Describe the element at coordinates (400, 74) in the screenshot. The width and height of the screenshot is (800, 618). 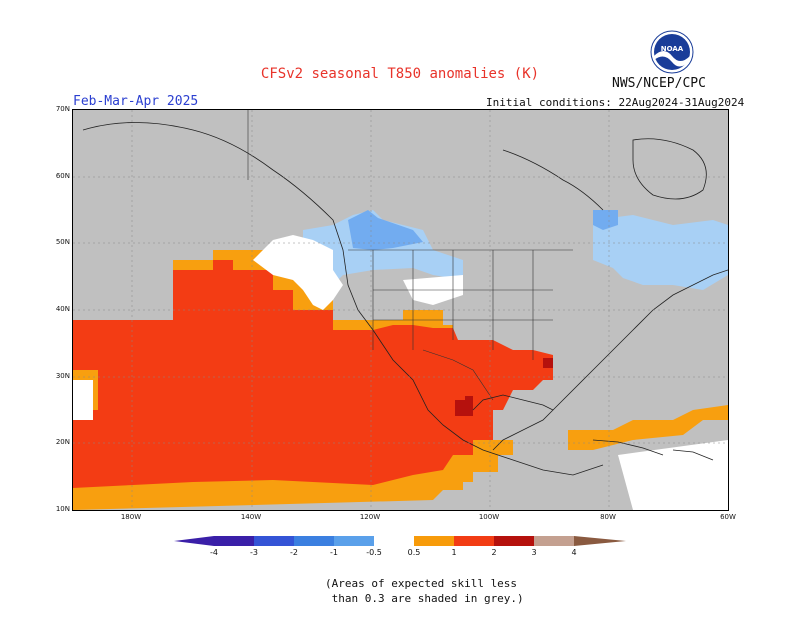
I see `chart-title: CFSv2 seasonal T850 anomalies (K)` at that location.